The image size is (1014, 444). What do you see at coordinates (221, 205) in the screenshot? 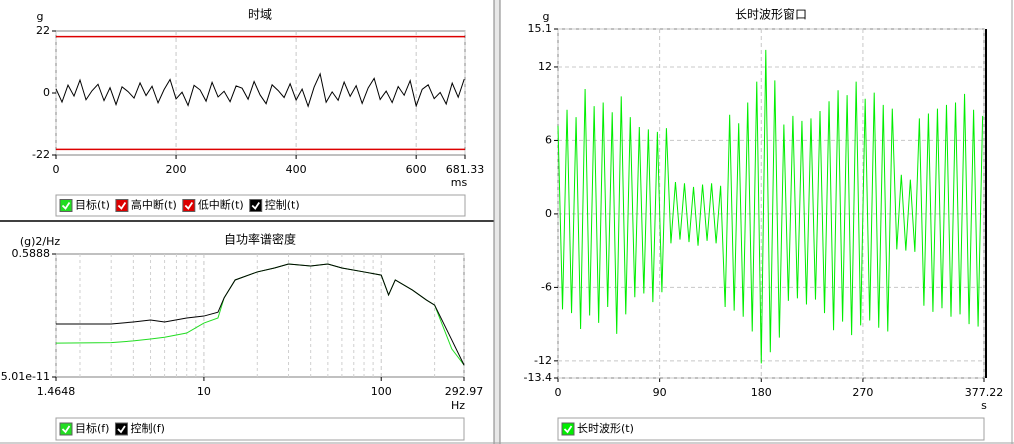
I see `legend-label: 低中断(t)` at bounding box center [221, 205].